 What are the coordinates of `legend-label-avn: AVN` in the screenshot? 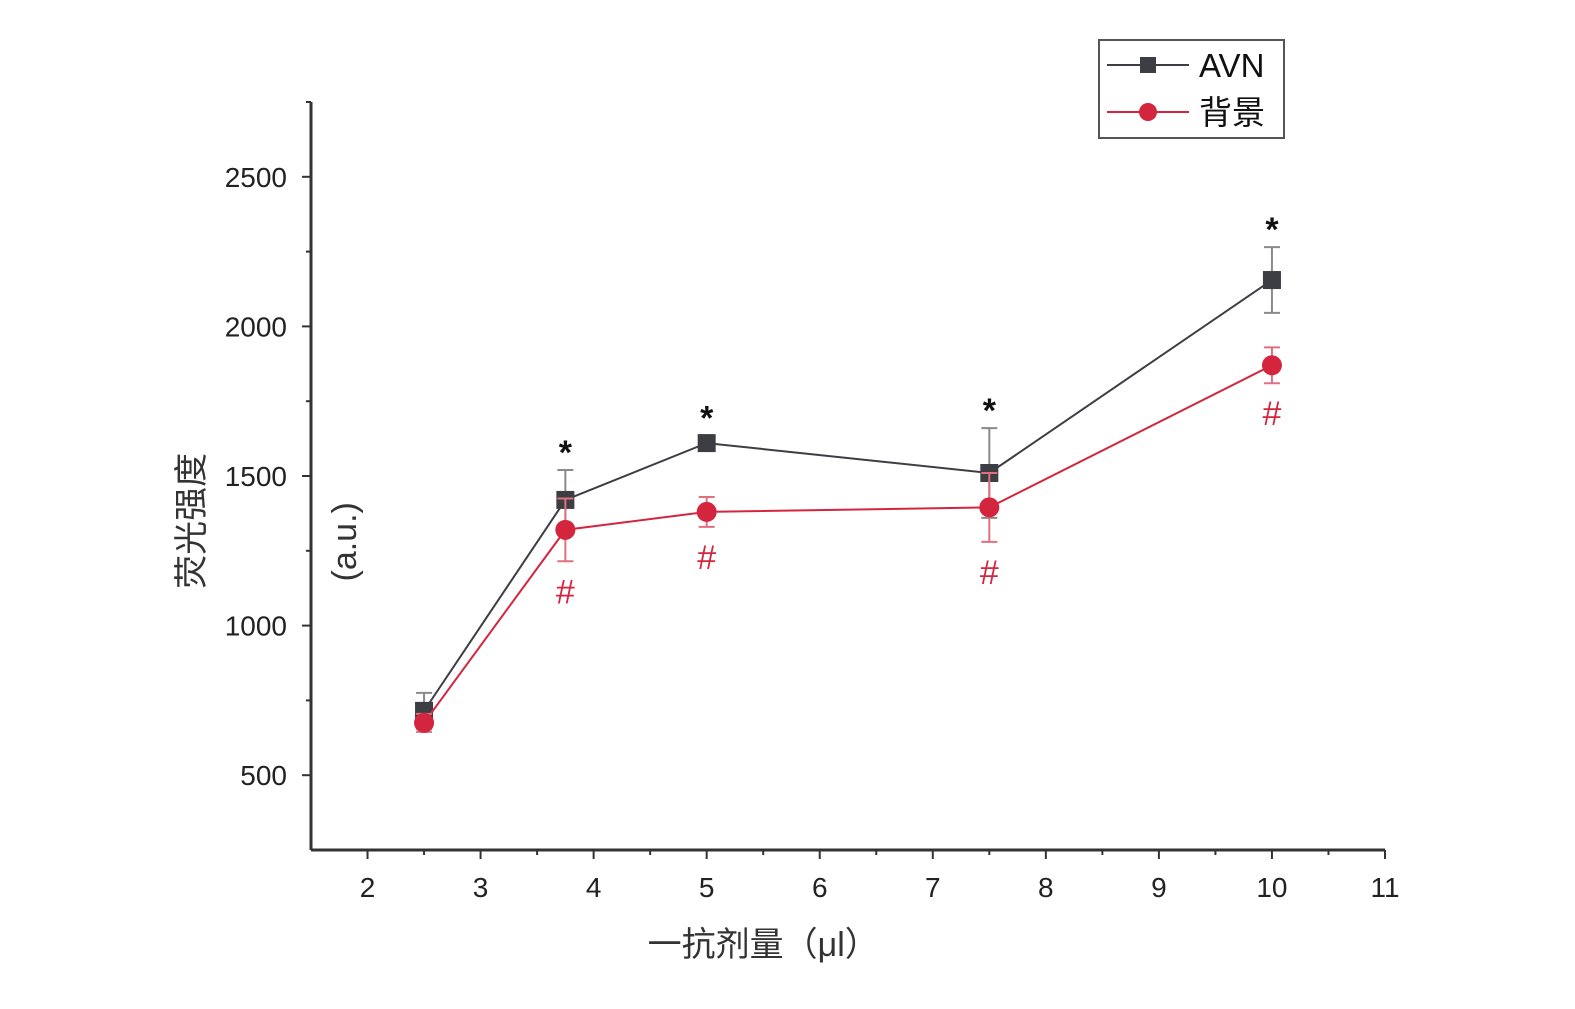 It's located at (1231, 65).